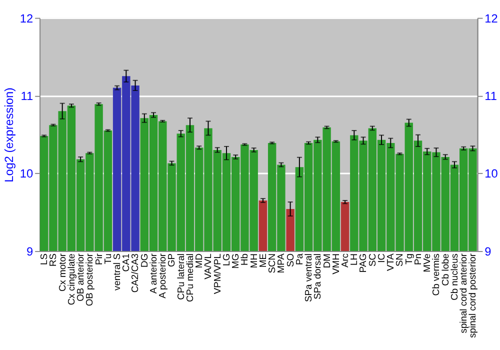 The height and width of the screenshot is (350, 500). What do you see at coordinates (488, 251) in the screenshot?
I see `y2-tick-label: 9` at bounding box center [488, 251].